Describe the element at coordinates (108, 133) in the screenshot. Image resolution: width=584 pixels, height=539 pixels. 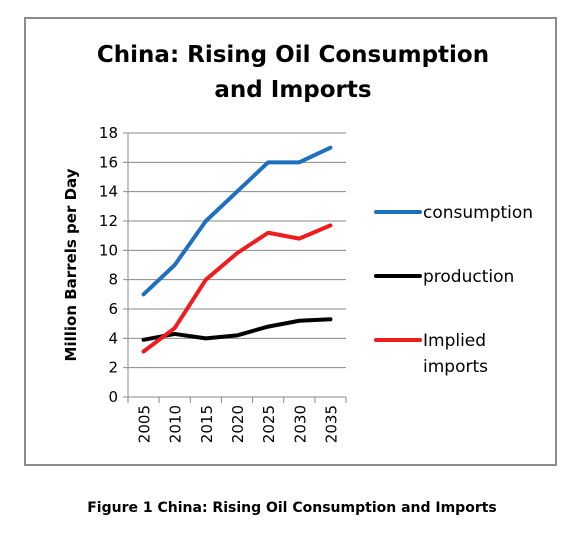
I see `y-tick-label: 18` at that location.